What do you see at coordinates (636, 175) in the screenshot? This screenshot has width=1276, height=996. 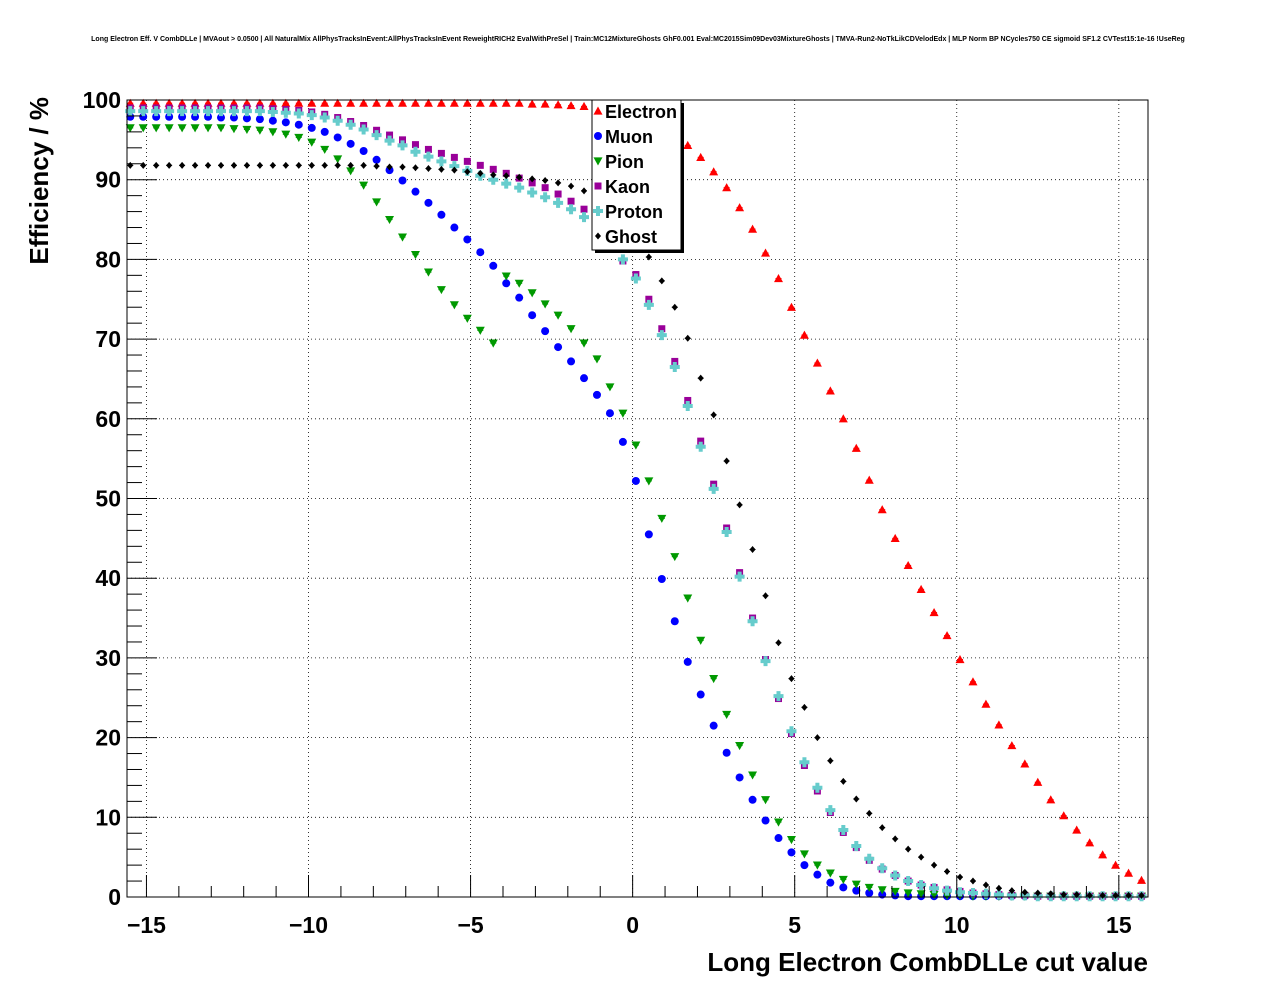 I see `legend-box` at bounding box center [636, 175].